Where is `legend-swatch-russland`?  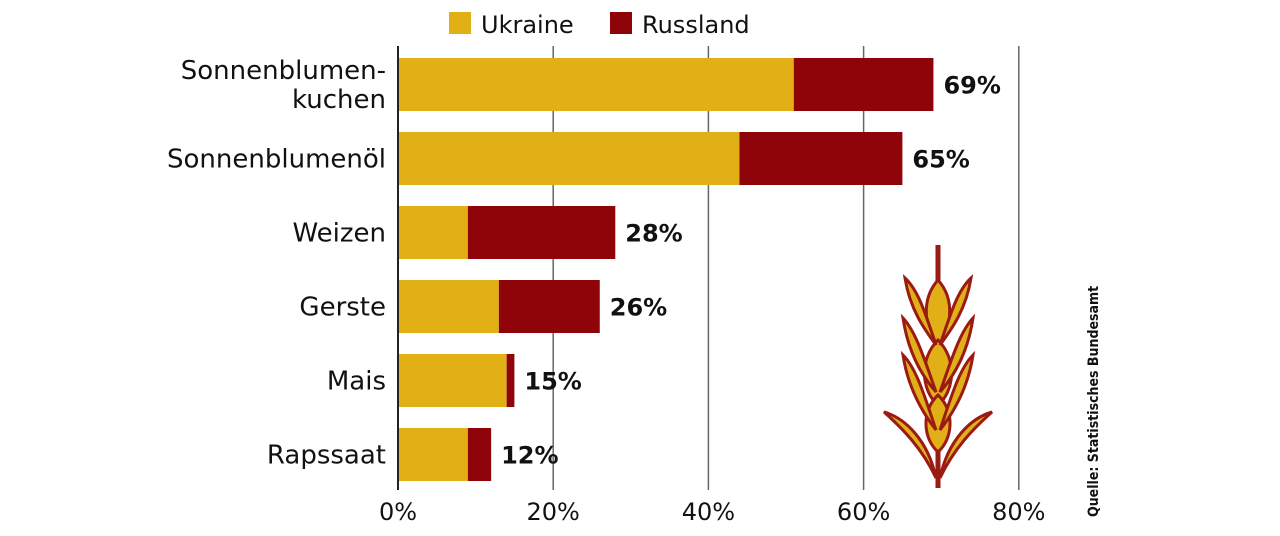
legend-swatch-russland is located at coordinates (621, 23).